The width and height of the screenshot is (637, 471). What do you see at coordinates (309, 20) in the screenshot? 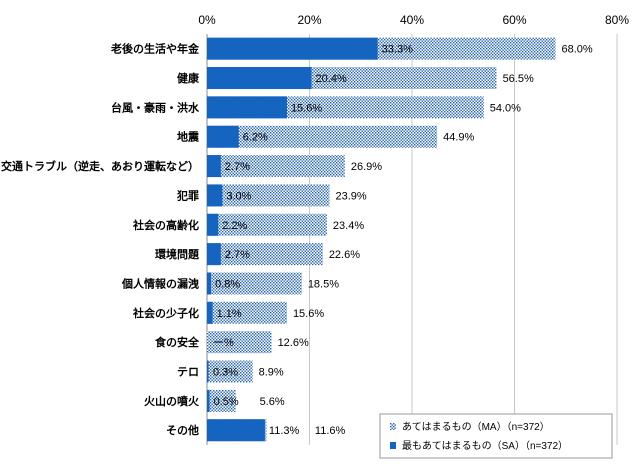
I see `x-tick-label: 20%` at bounding box center [309, 20].